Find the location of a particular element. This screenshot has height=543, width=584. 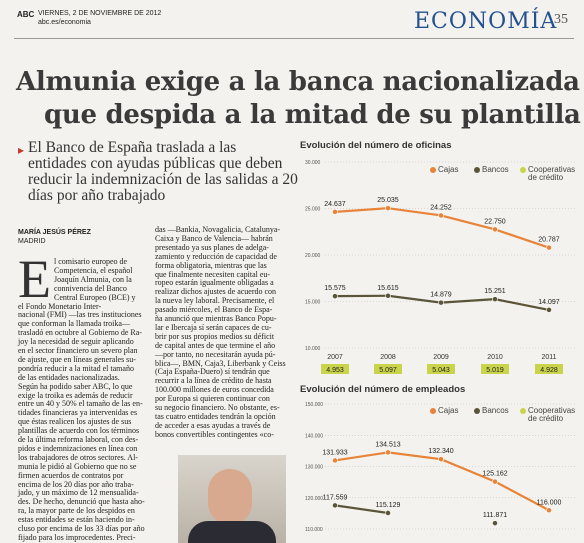

data-label: 25.035 is located at coordinates (388, 200).